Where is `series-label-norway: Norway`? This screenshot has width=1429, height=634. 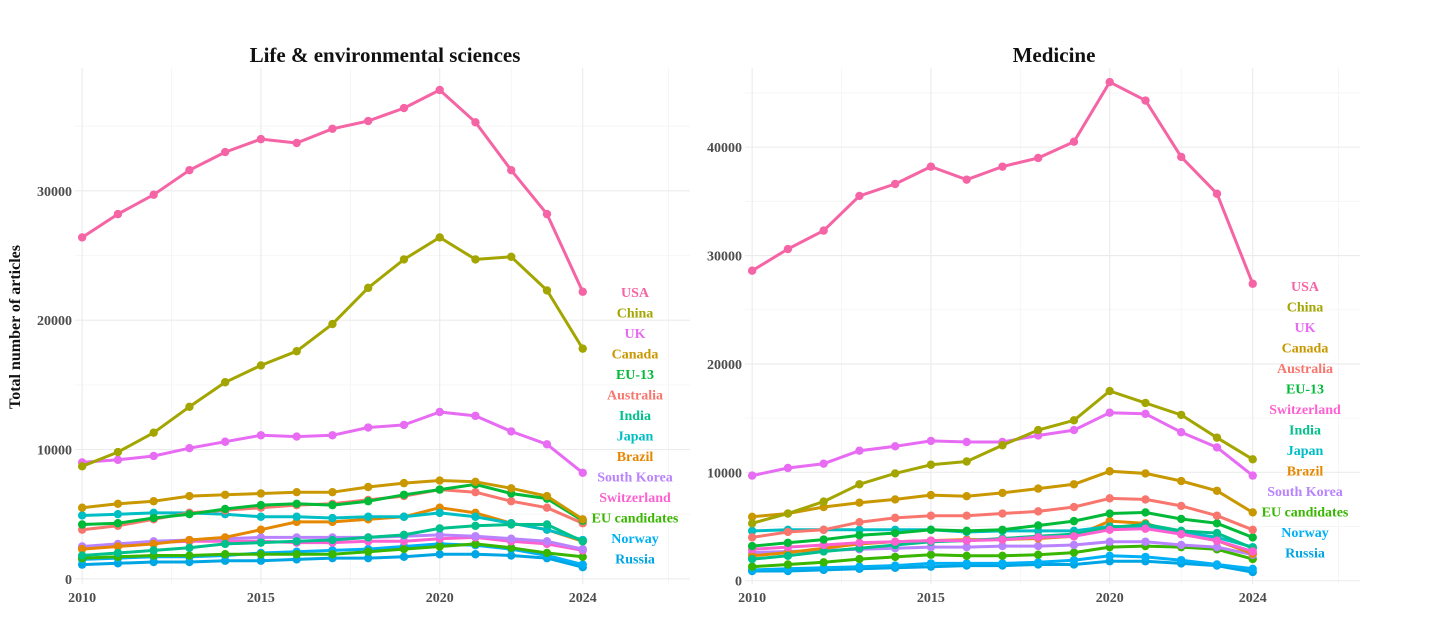
series-label-norway: Norway is located at coordinates (1304, 533).